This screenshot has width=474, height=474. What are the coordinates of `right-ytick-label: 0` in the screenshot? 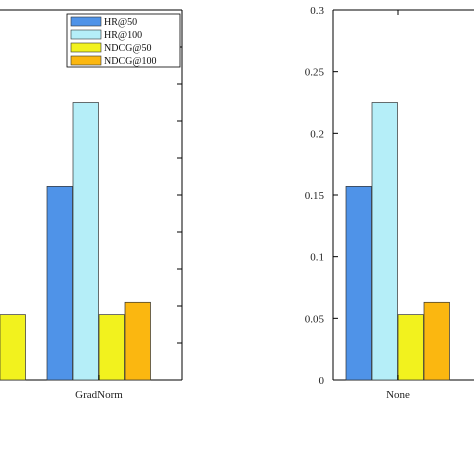 It's located at (322, 381).